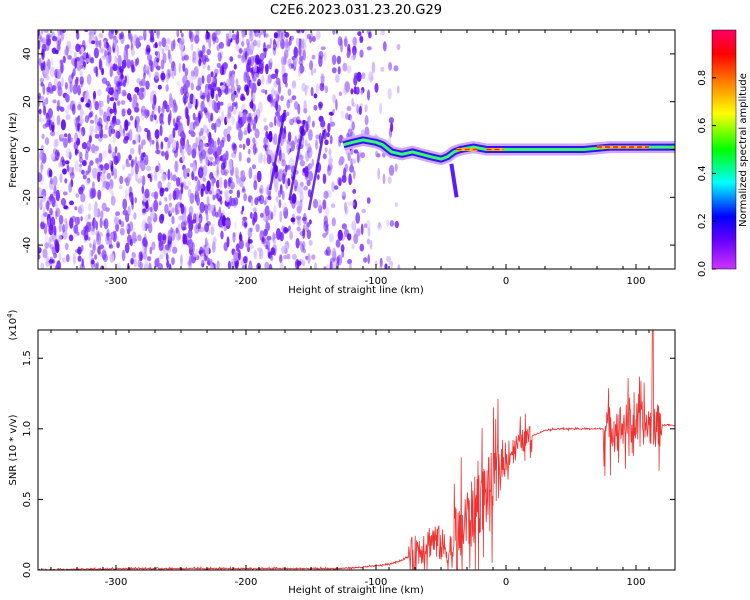  I want to click on colorbar-ticks: 0.0 0.2 0.4 0.6 0.8, so click(706, 173).